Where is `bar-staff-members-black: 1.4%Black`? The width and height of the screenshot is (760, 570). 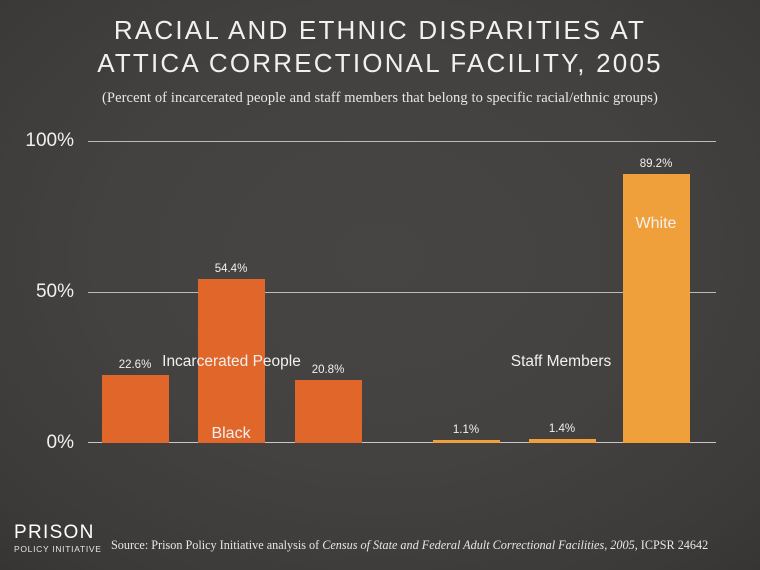 bar-staff-members-black: 1.4%Black is located at coordinates (562, 433).